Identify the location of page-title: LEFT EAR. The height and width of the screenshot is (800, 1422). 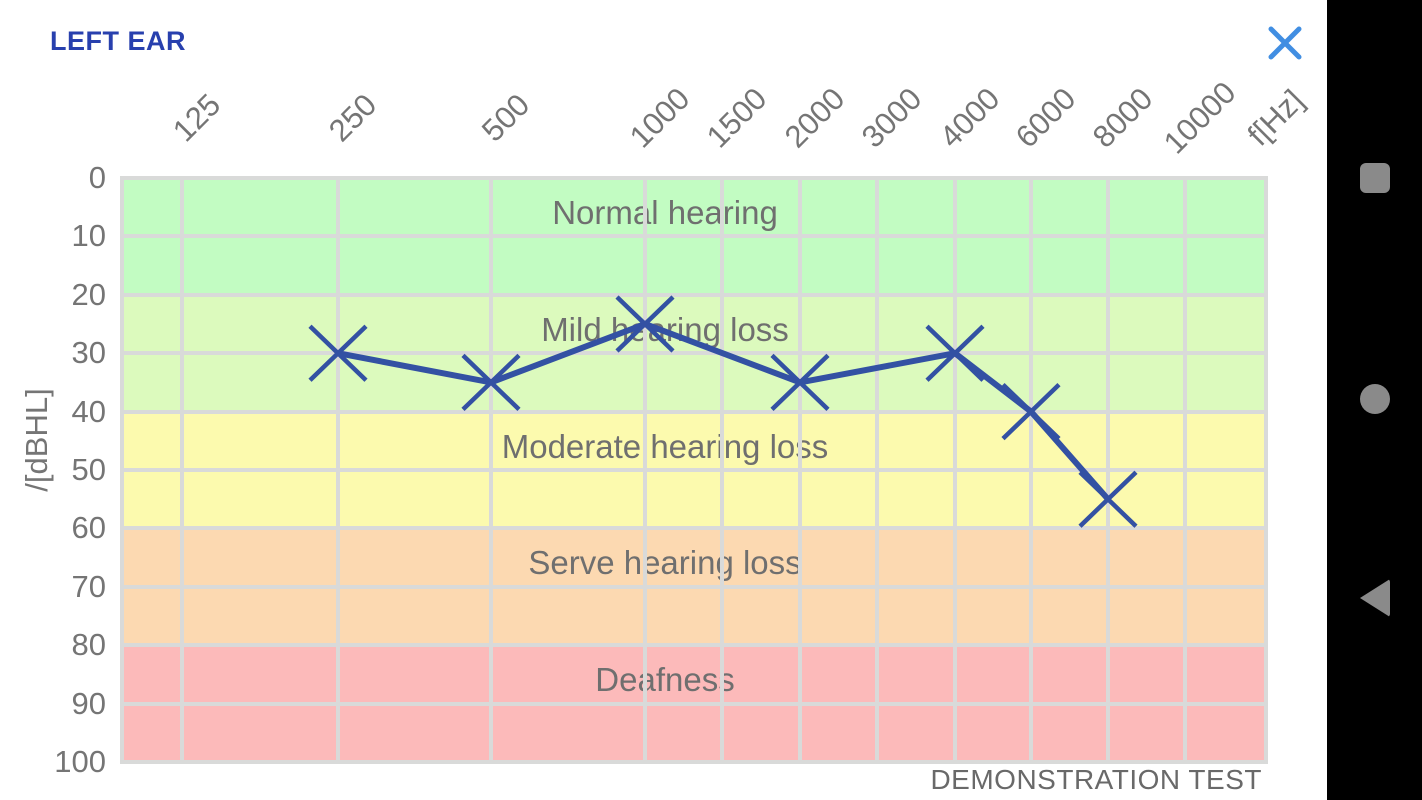
(118, 41).